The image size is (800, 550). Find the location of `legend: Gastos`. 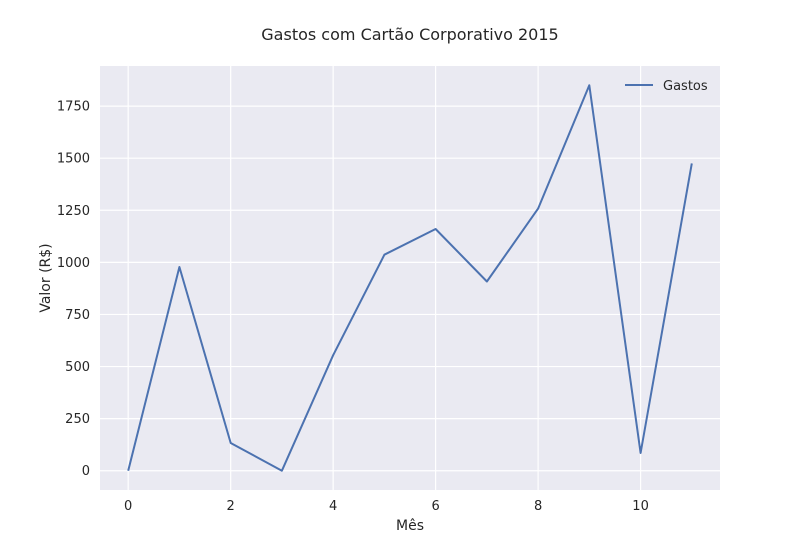

legend: Gastos is located at coordinates (666, 86).